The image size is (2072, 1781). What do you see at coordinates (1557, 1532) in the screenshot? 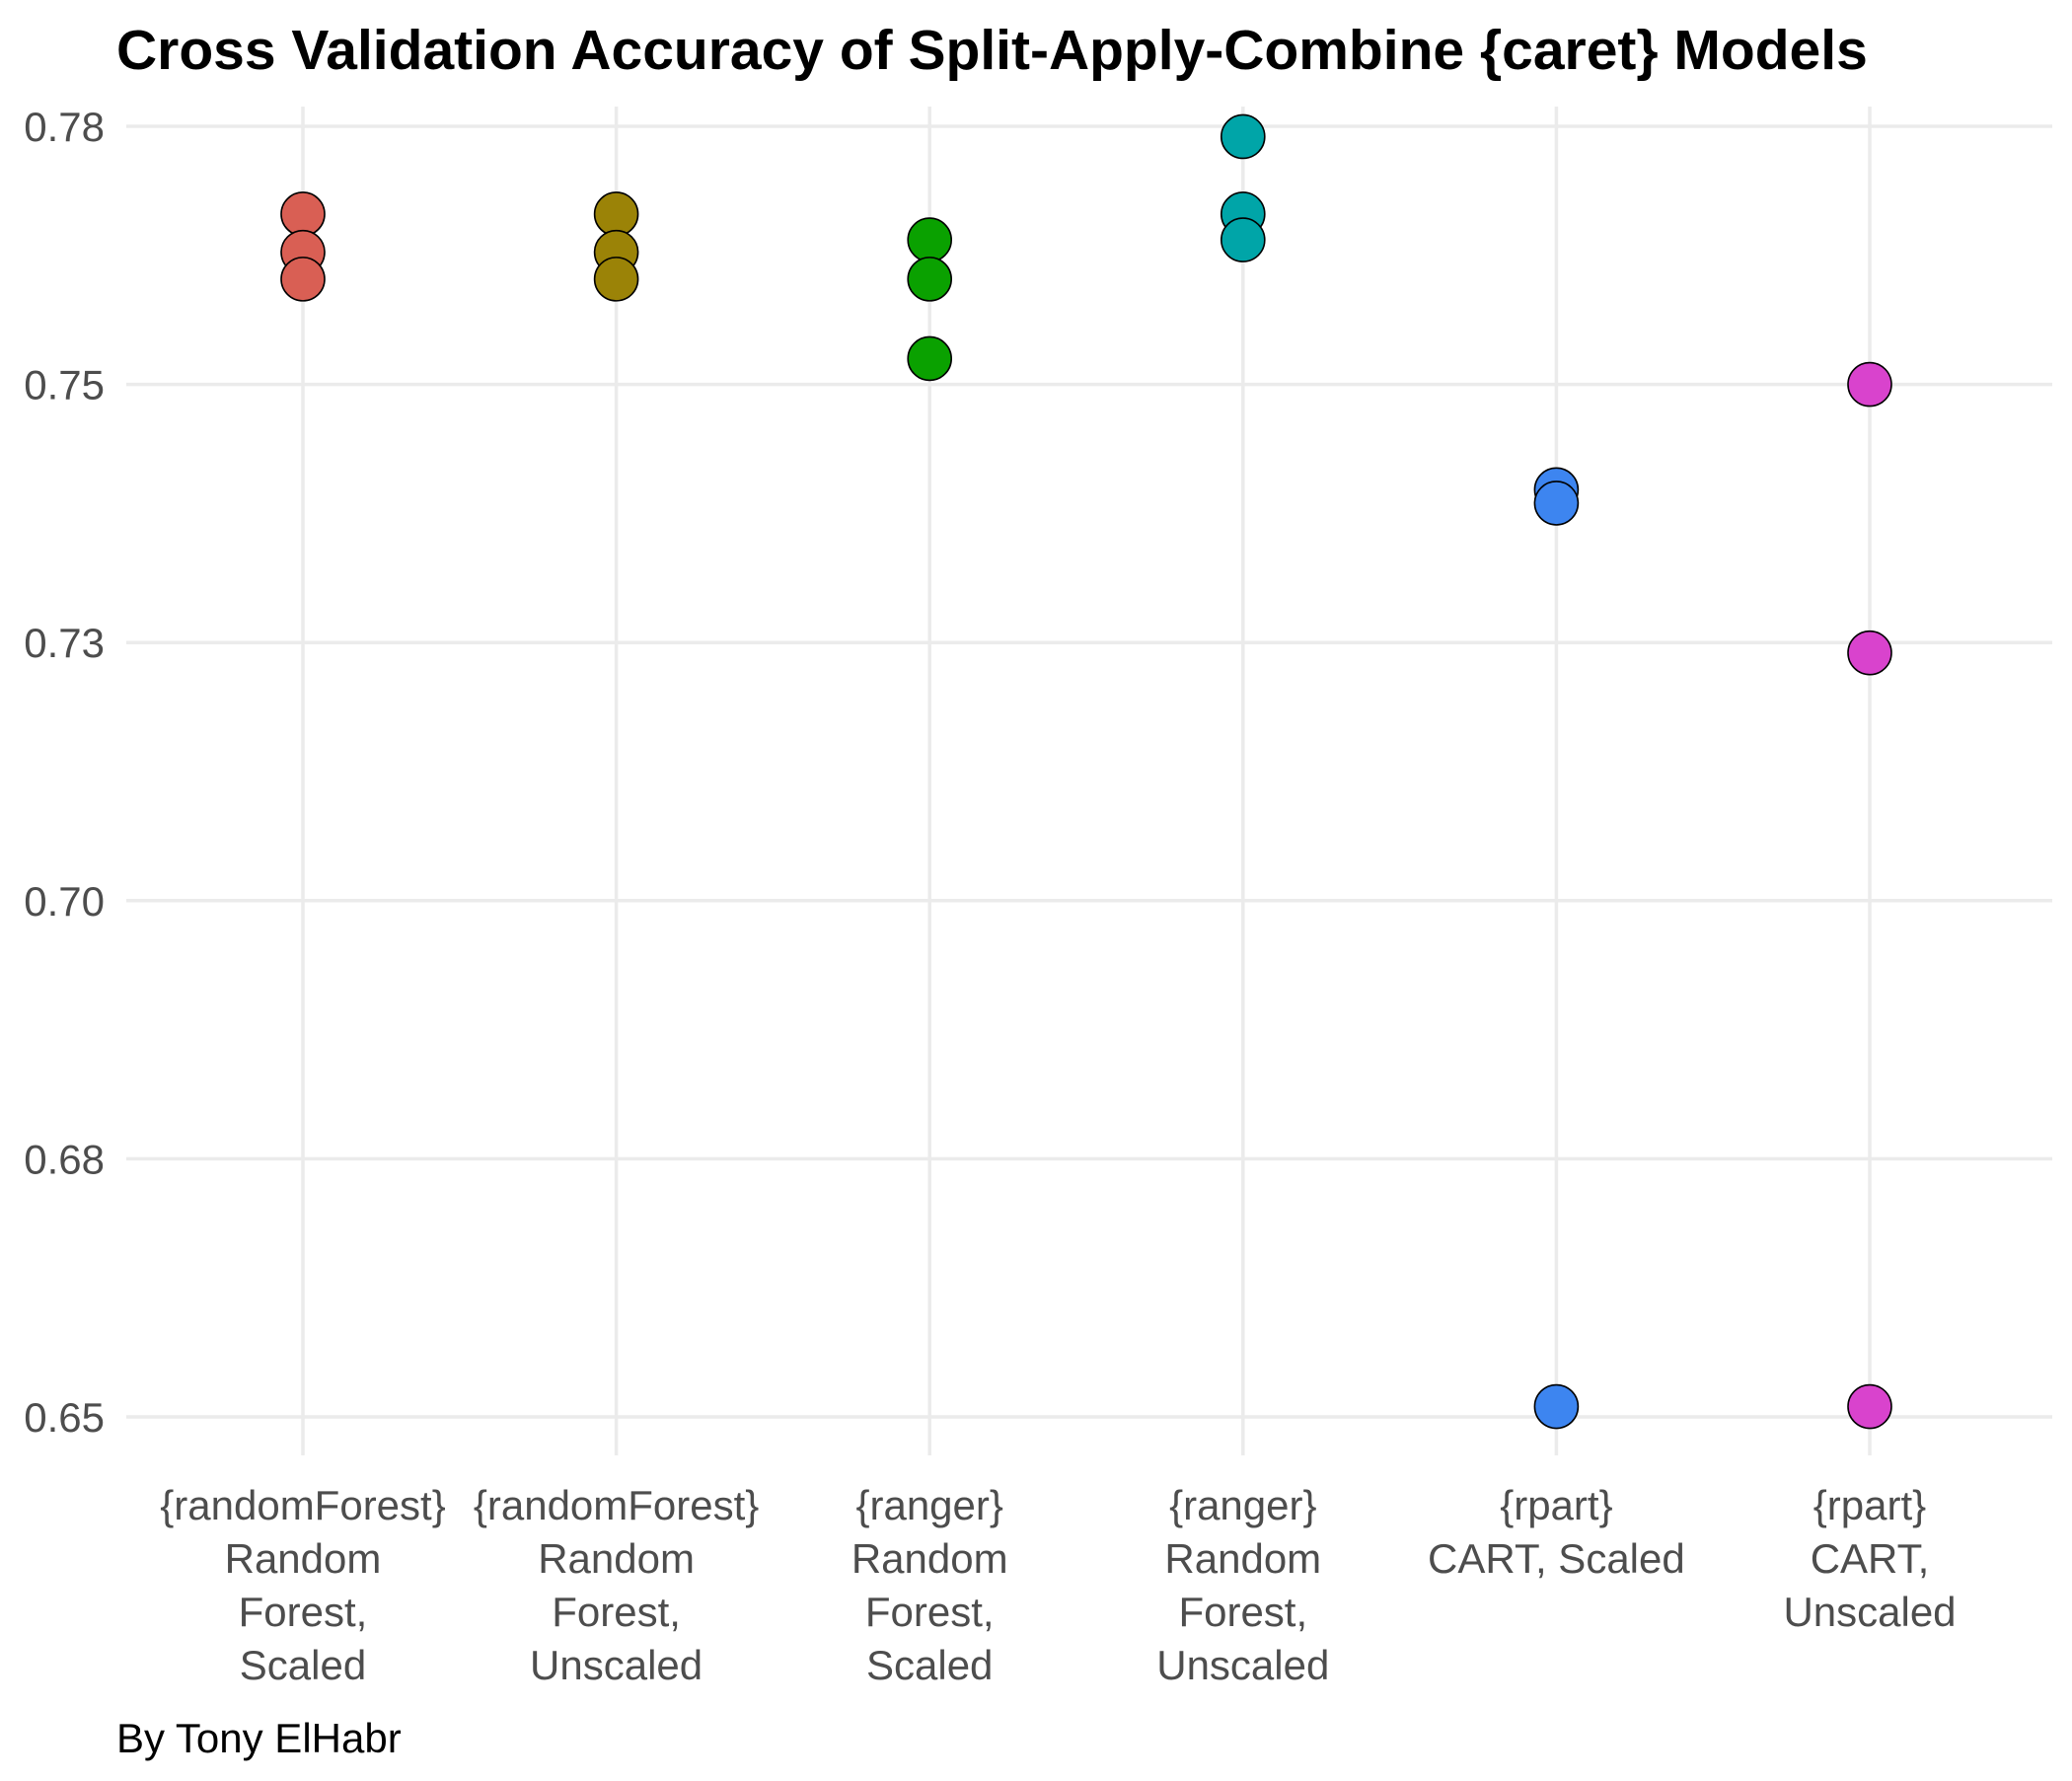
I see `x-tick-label: {rpart} CART, Scaled` at bounding box center [1557, 1532].